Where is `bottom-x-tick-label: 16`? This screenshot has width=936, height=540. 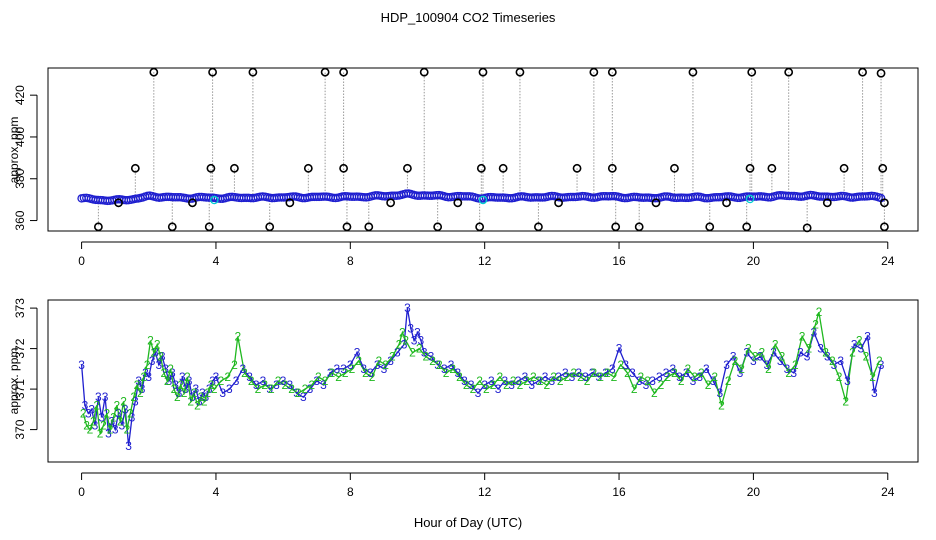 bottom-x-tick-label: 16 is located at coordinates (619, 492).